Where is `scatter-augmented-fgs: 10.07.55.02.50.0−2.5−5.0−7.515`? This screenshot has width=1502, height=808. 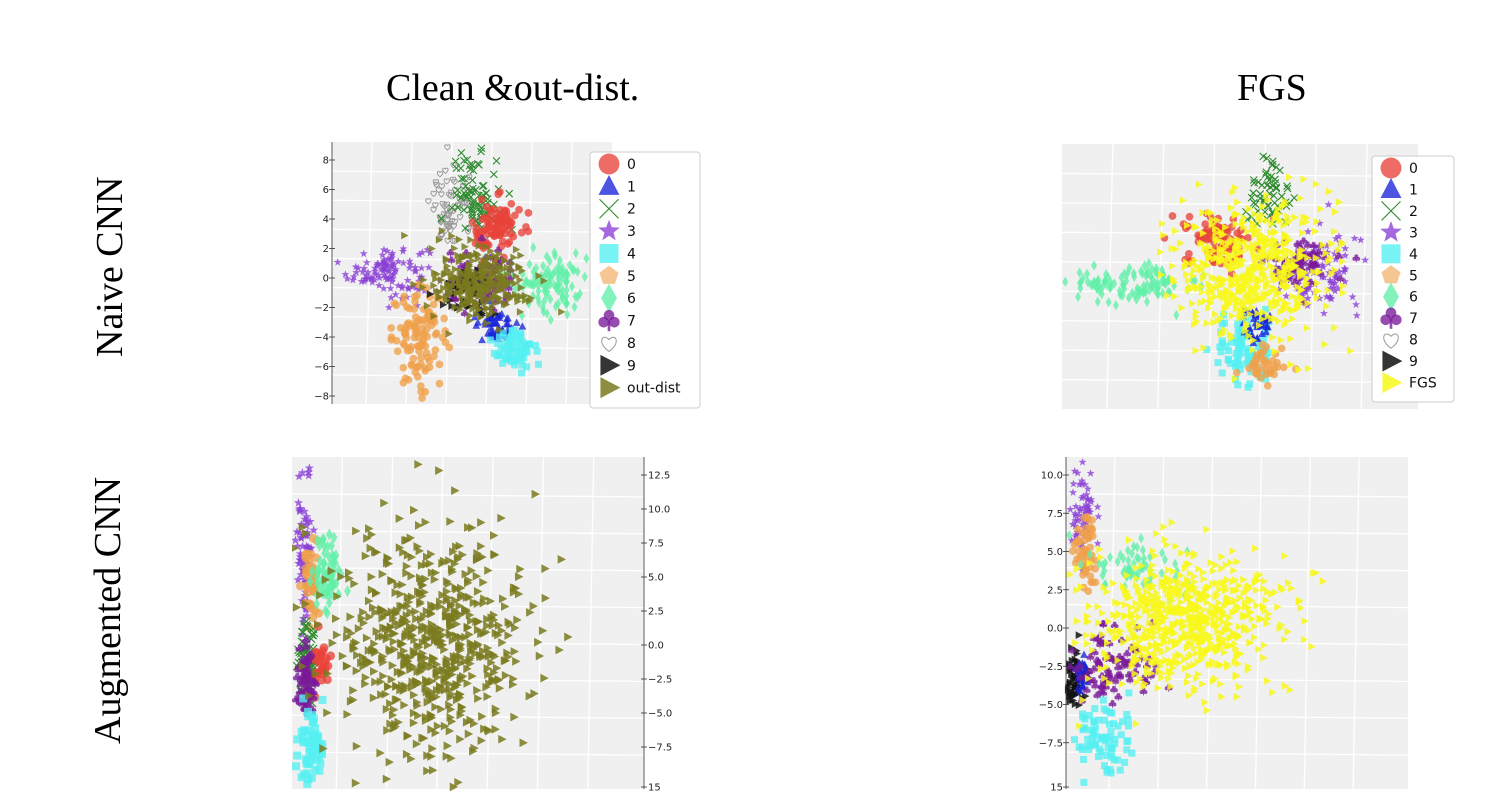
scatter-augmented-fgs: 10.07.55.02.50.0−2.5−5.0−7.515 is located at coordinates (1224, 625).